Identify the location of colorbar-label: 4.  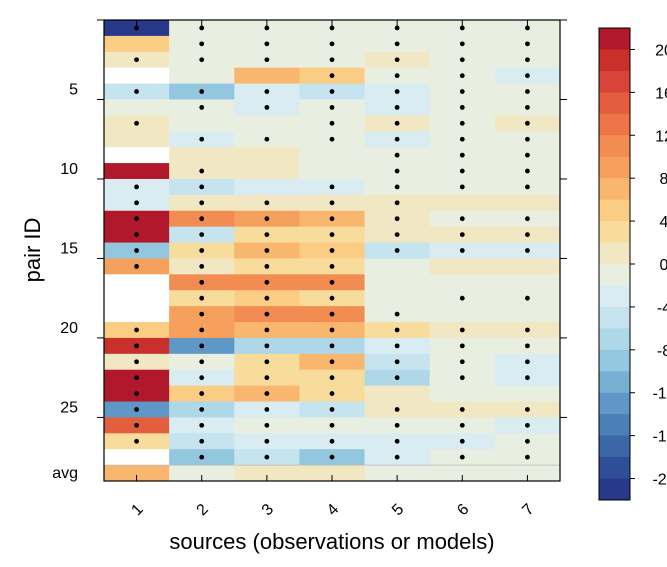
(663, 222).